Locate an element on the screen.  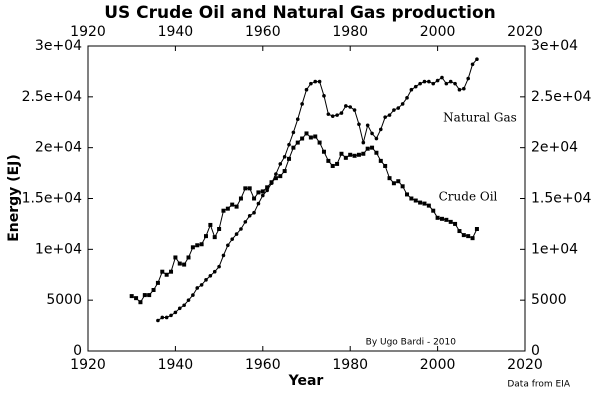
x-top-tick-label: 1980 is located at coordinates (350, 32).